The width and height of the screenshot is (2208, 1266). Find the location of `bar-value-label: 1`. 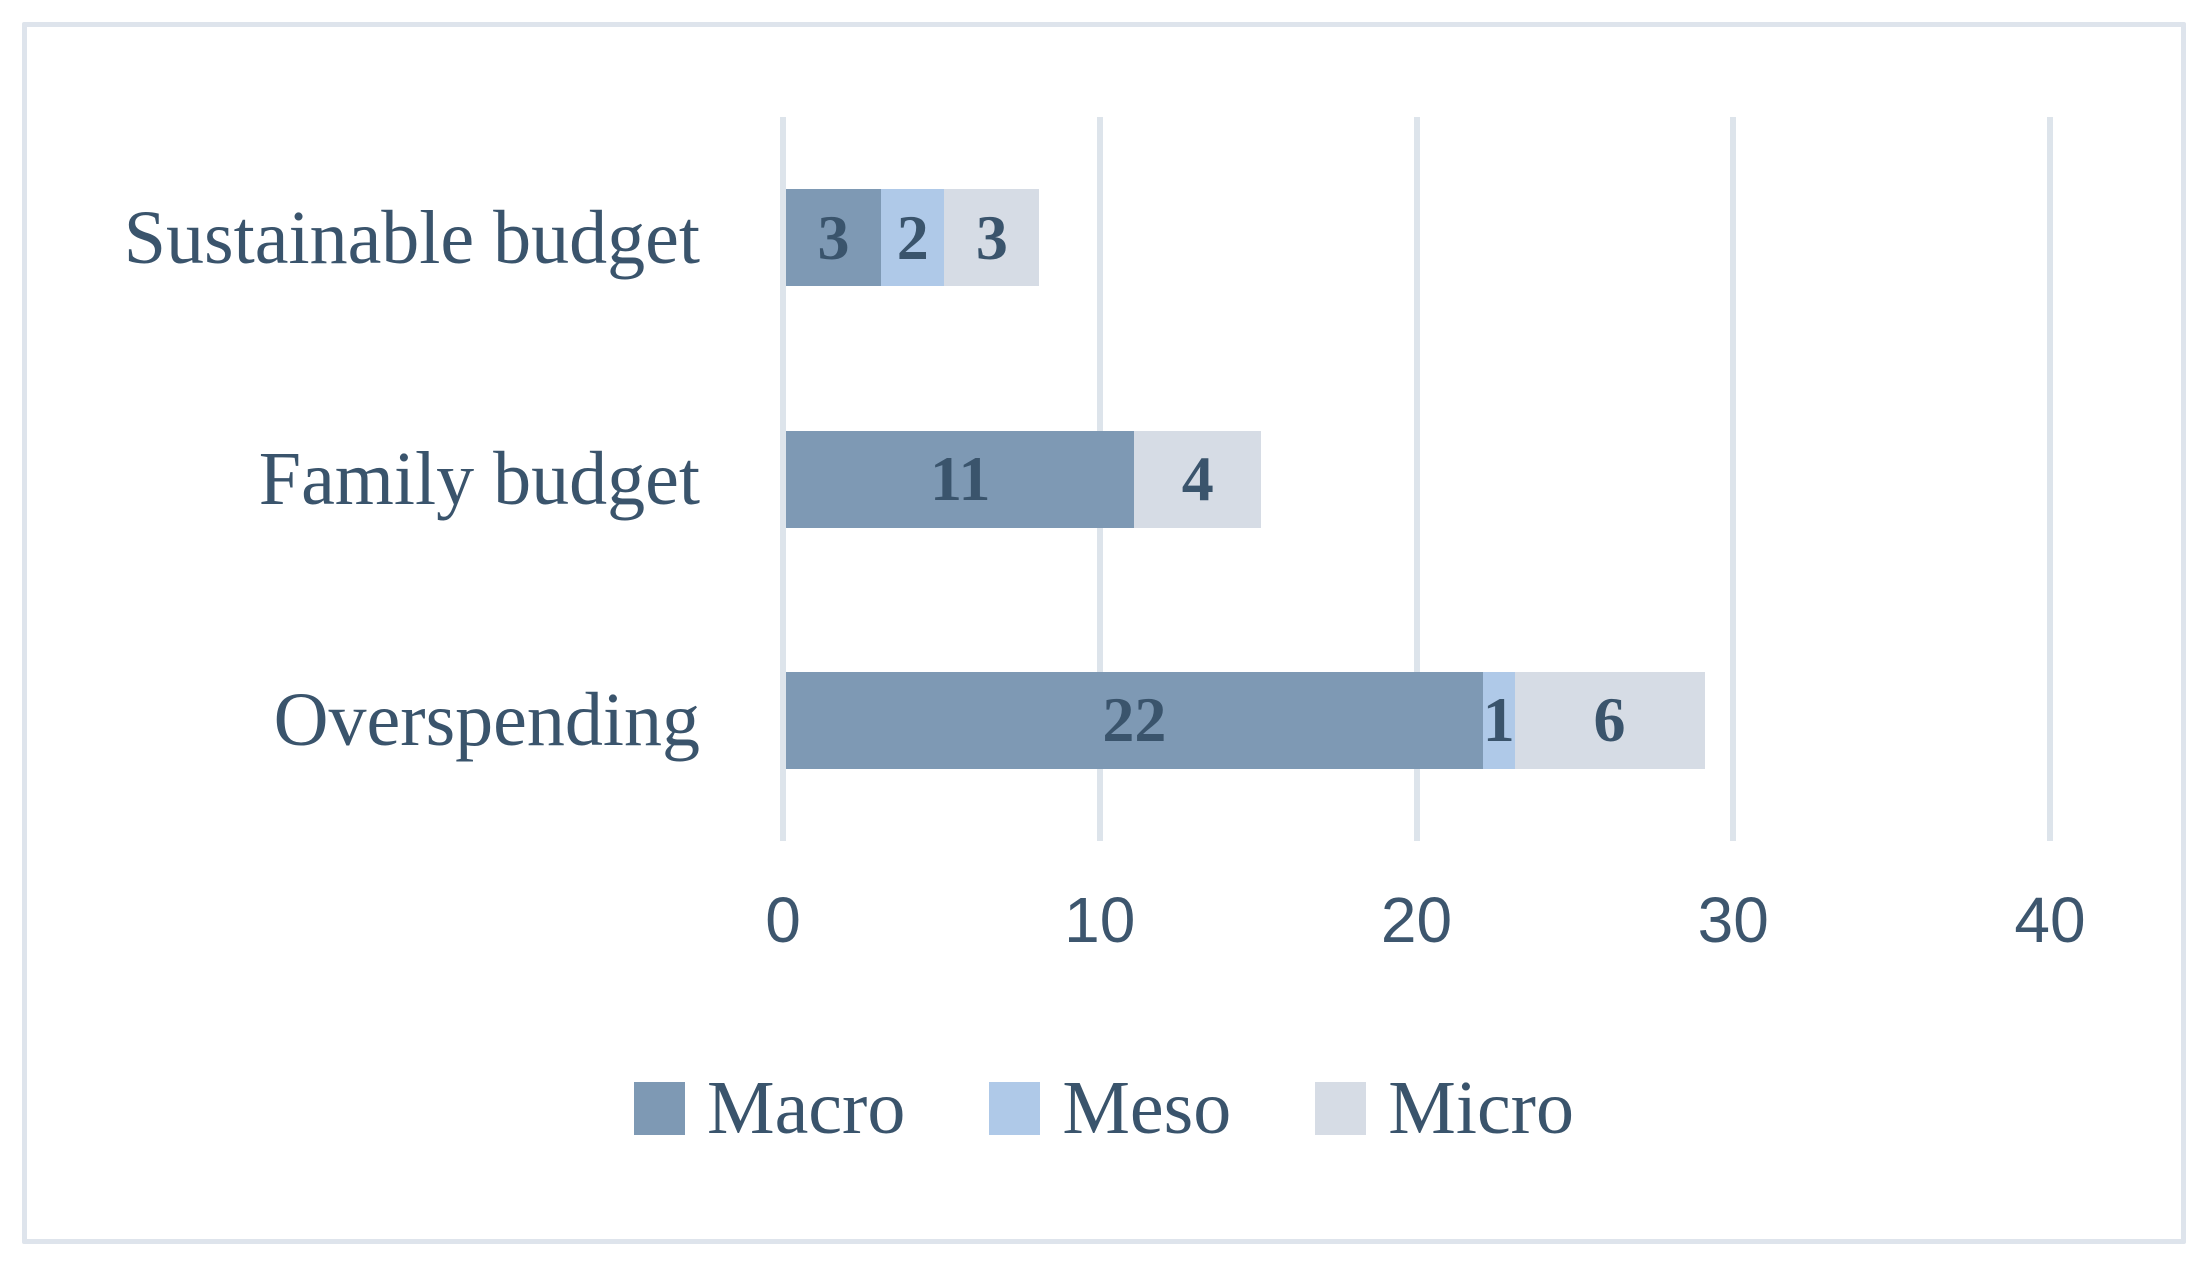

bar-value-label: 1 is located at coordinates (1498, 720).